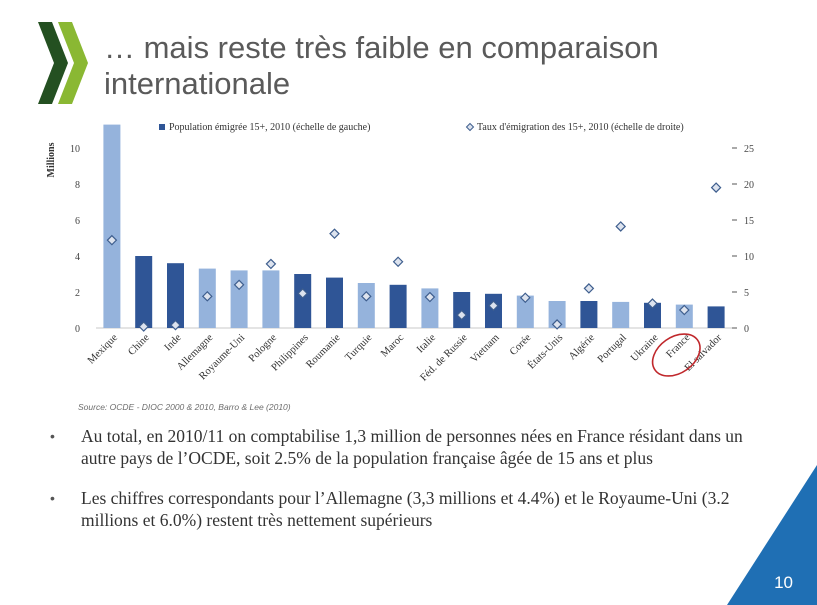 The width and height of the screenshot is (817, 605). Describe the element at coordinates (426, 343) in the screenshot. I see `category-label: Italie` at that location.